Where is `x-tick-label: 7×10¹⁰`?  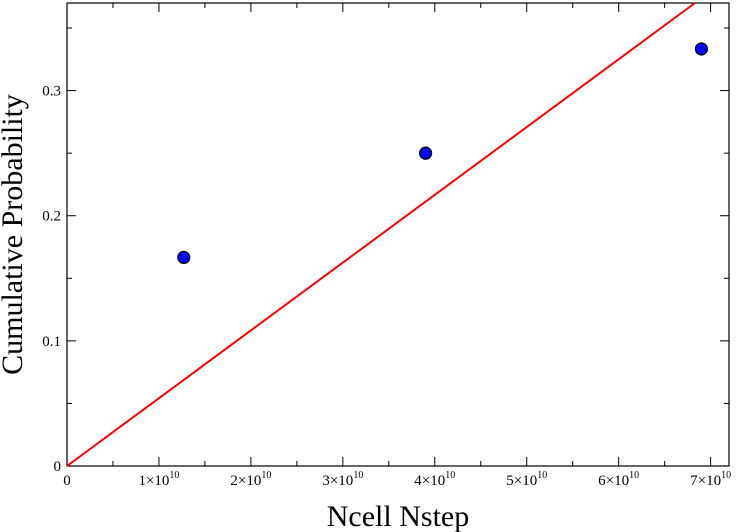
x-tick-label: 7×10¹⁰ is located at coordinates (710, 479).